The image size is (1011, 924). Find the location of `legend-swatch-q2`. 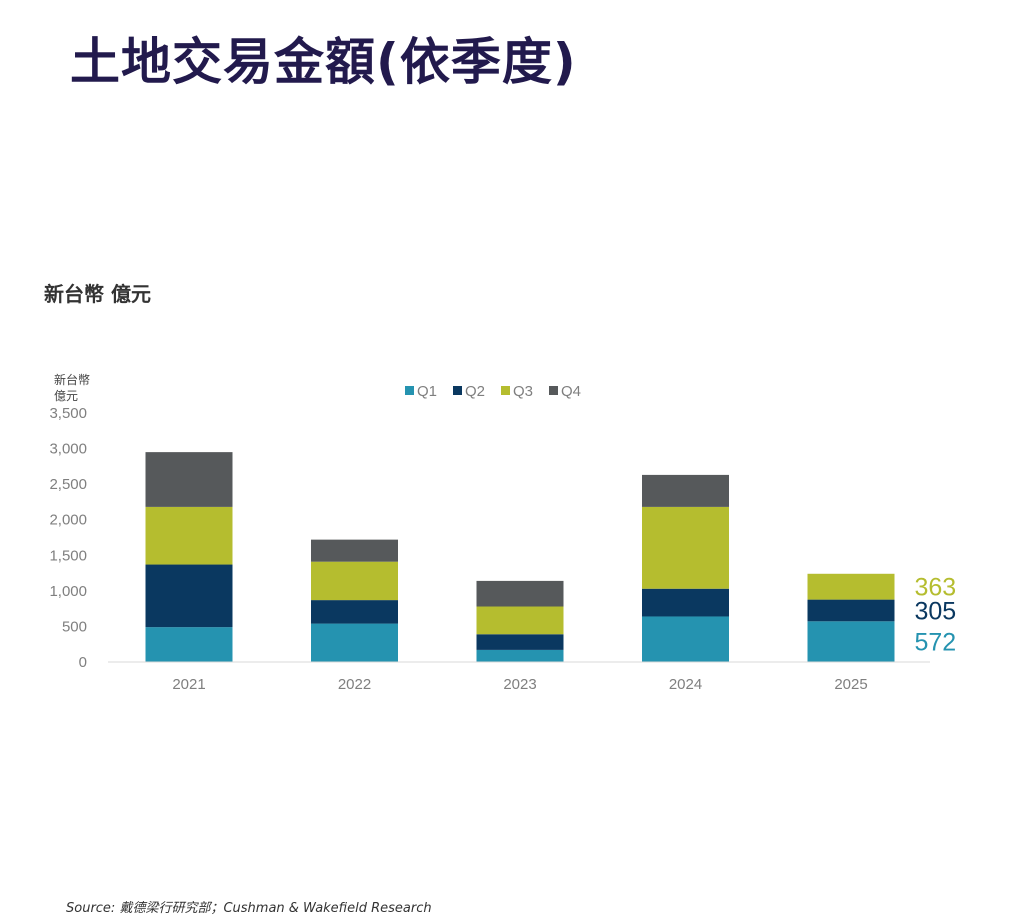

legend-swatch-q2 is located at coordinates (457, 390).